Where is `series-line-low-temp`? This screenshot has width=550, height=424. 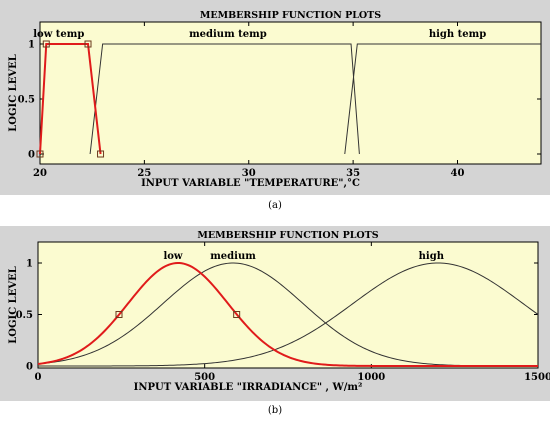
series-line-low-temp is located at coordinates (70, 99).